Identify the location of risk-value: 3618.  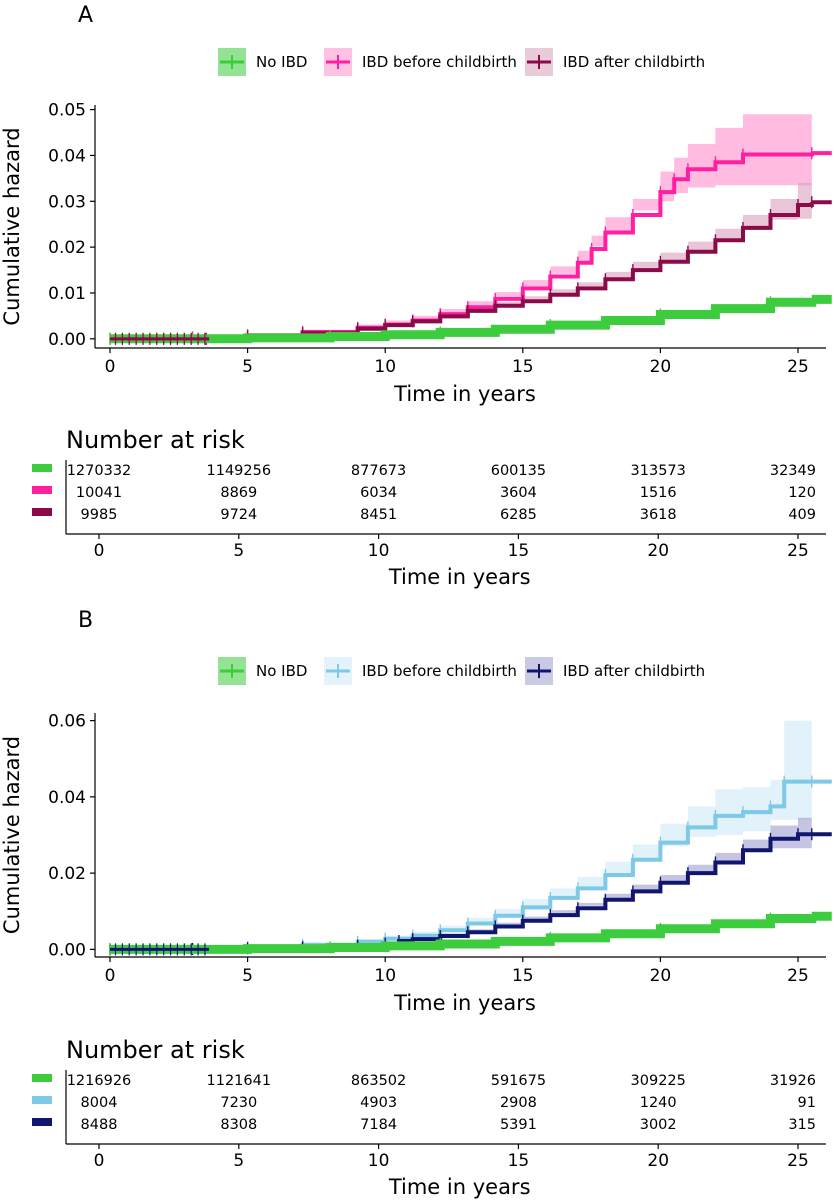
(658, 515).